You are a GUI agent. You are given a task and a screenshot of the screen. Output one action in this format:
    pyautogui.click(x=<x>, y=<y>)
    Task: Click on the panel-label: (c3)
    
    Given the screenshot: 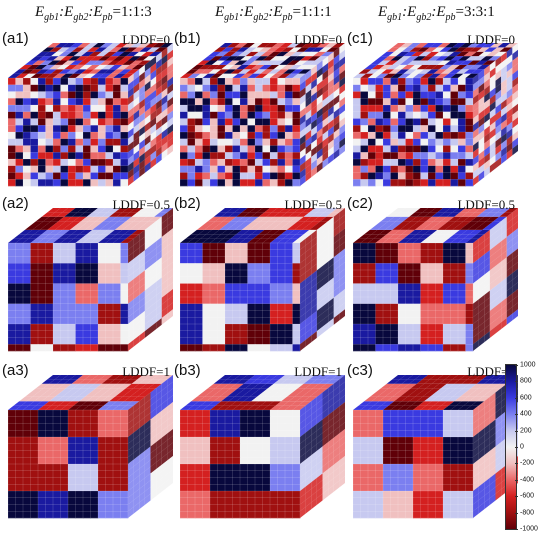 What is the action you would take?
    pyautogui.click(x=360, y=370)
    